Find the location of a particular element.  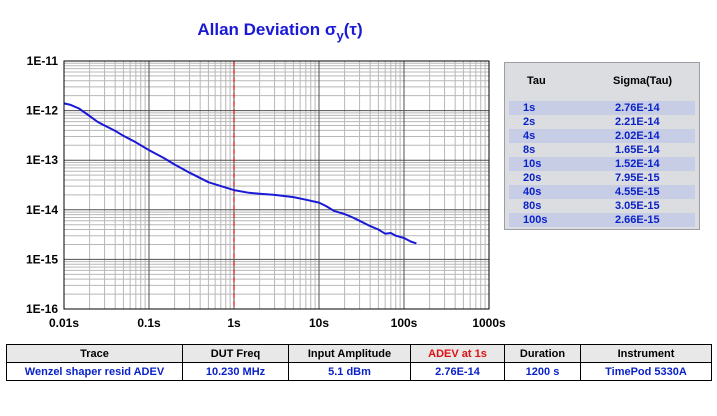

tau-sigma-row: 40s 4.55E-15 is located at coordinates (602, 192).